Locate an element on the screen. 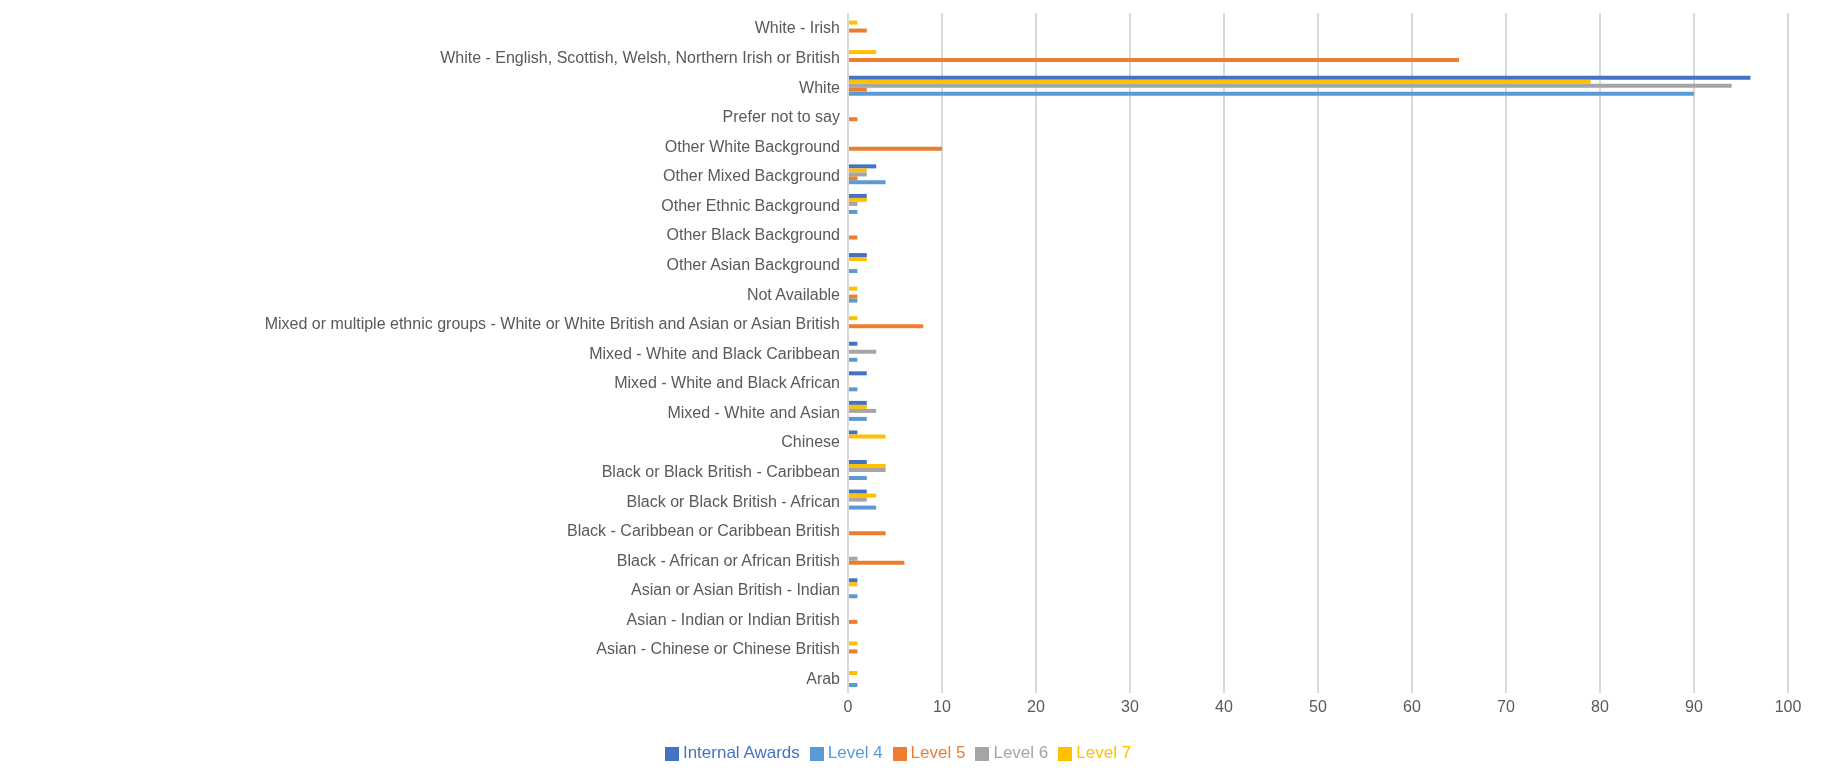 The height and width of the screenshot is (776, 1825). y-tick-label: Other Mixed Background is located at coordinates (751, 176).